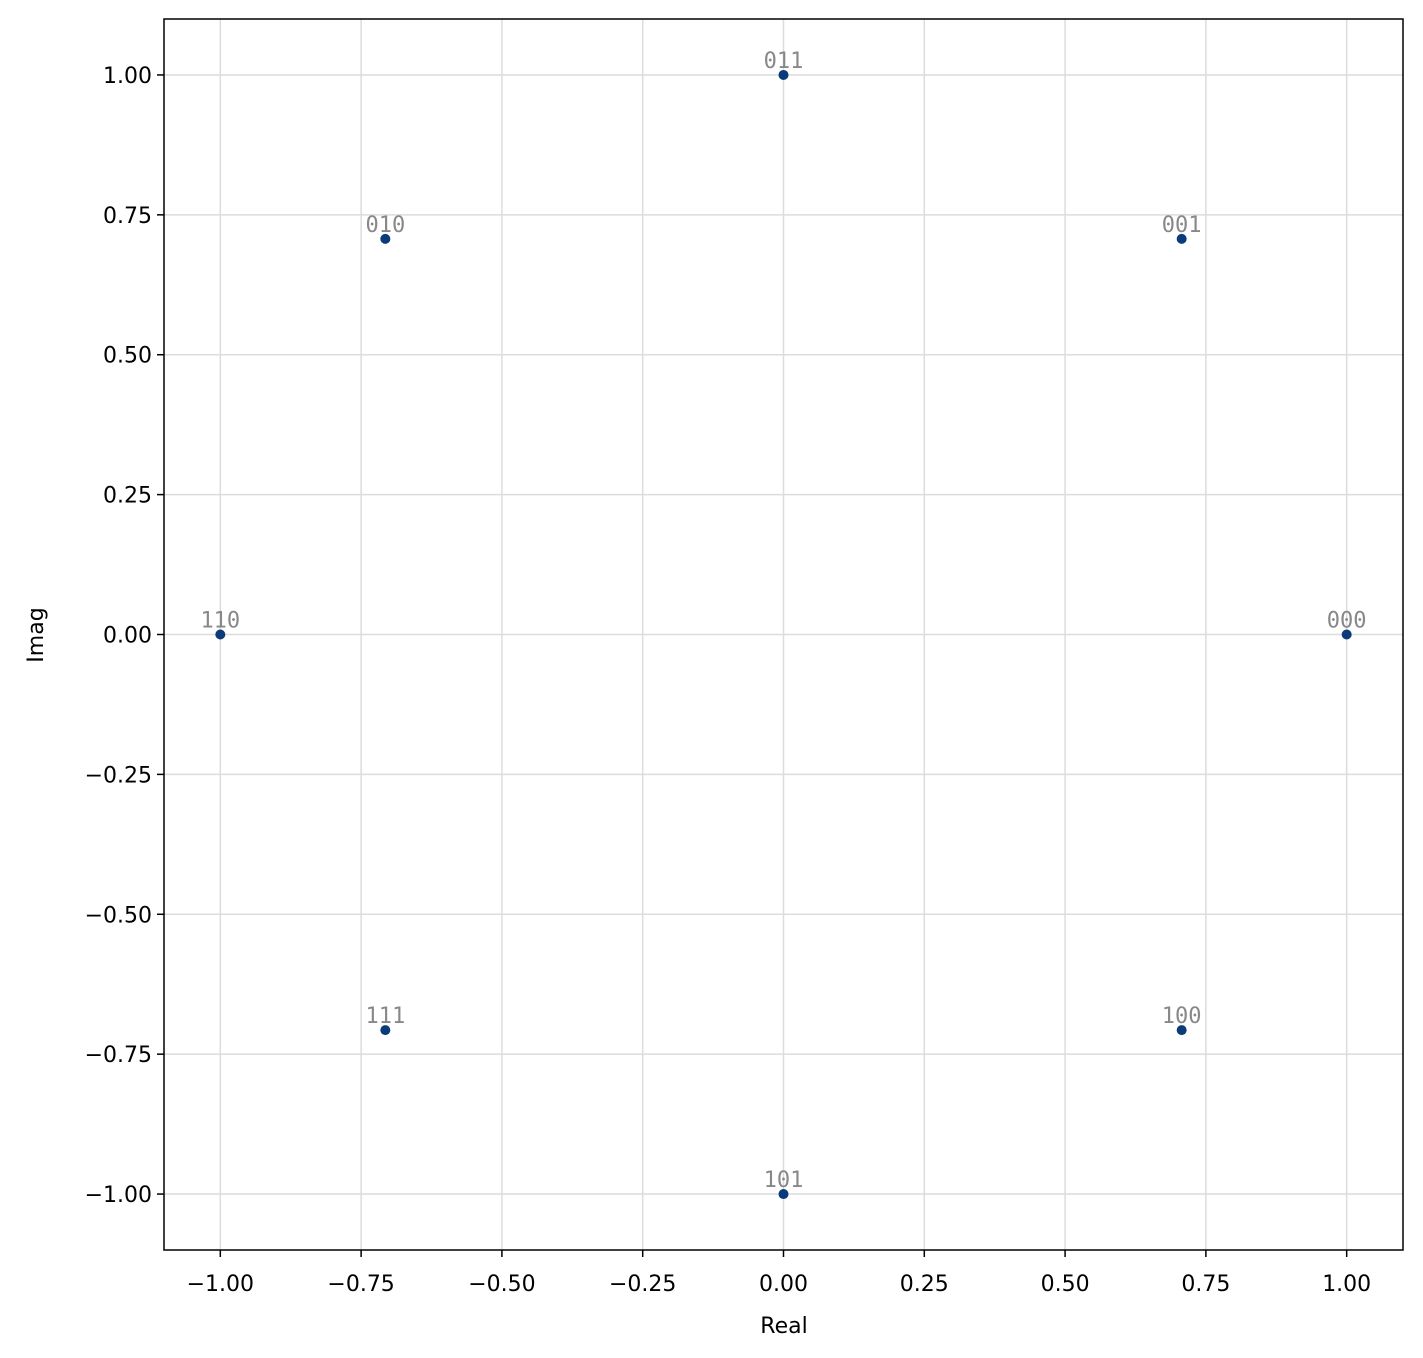 The height and width of the screenshot is (1358, 1423). What do you see at coordinates (127, 496) in the screenshot?
I see `y-tick-label: 0.25` at bounding box center [127, 496].